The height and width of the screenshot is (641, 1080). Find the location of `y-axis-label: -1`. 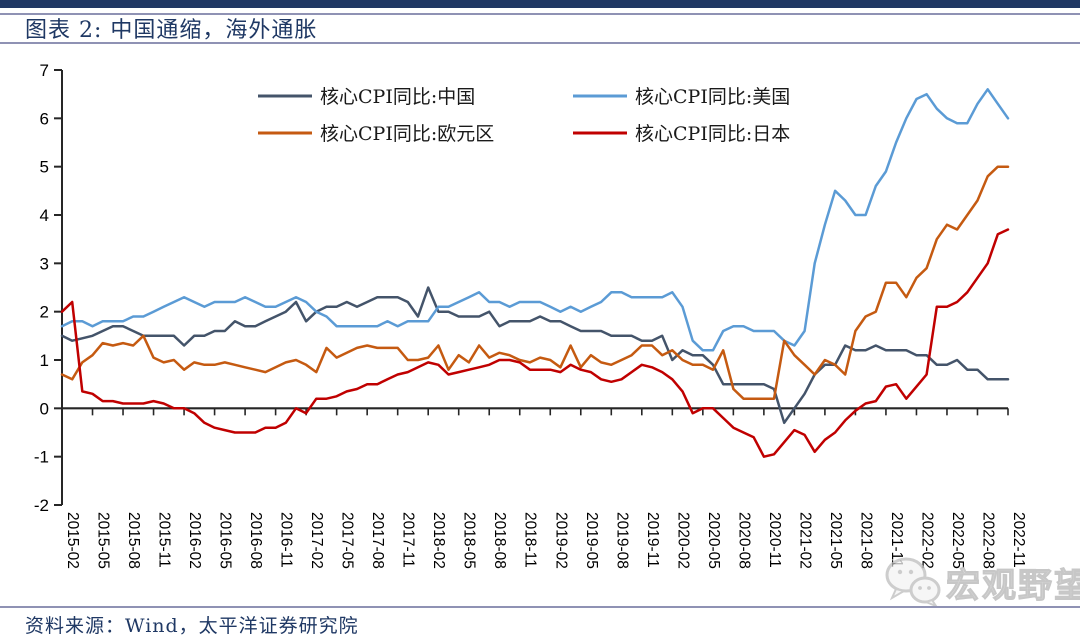

y-axis-label: -1 is located at coordinates (41, 457).